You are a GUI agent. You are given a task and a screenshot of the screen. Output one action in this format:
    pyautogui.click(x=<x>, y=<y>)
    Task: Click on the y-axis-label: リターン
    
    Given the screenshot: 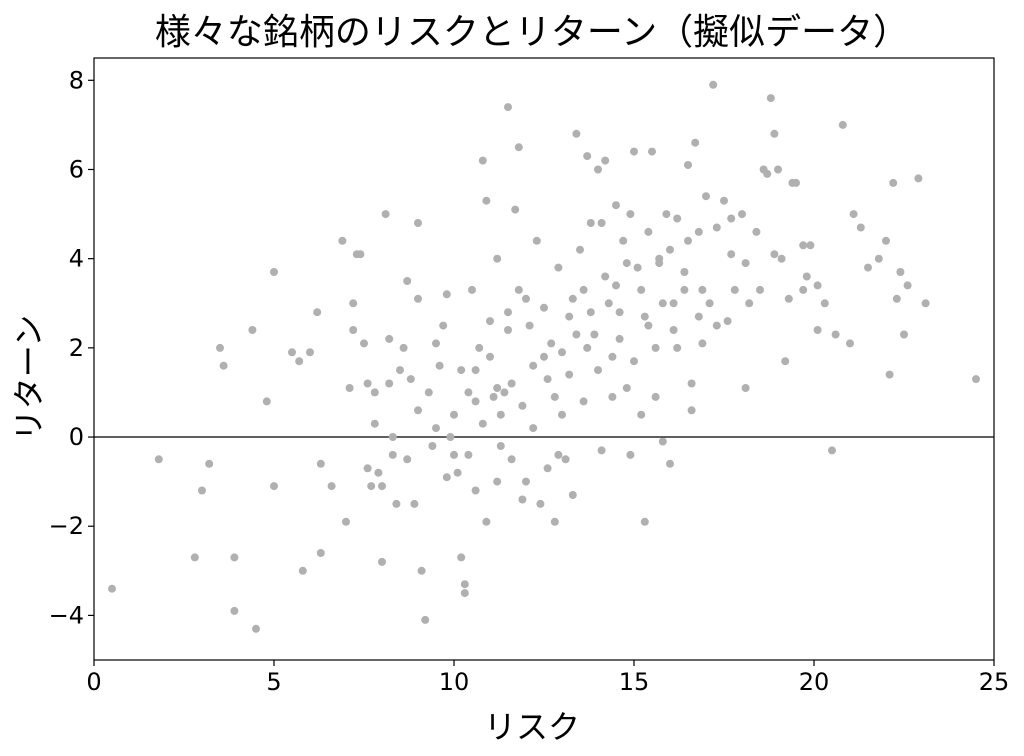 What is the action you would take?
    pyautogui.click(x=29, y=378)
    